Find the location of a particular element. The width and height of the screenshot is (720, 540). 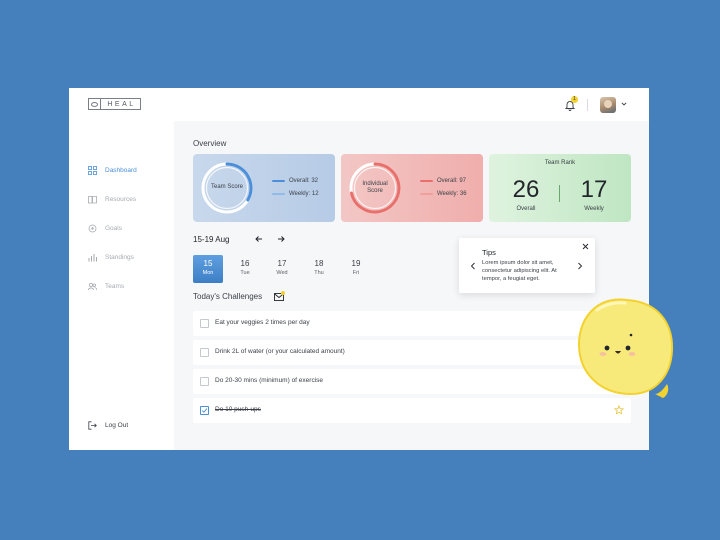

stat-text: Overall: 97 is located at coordinates (452, 181).